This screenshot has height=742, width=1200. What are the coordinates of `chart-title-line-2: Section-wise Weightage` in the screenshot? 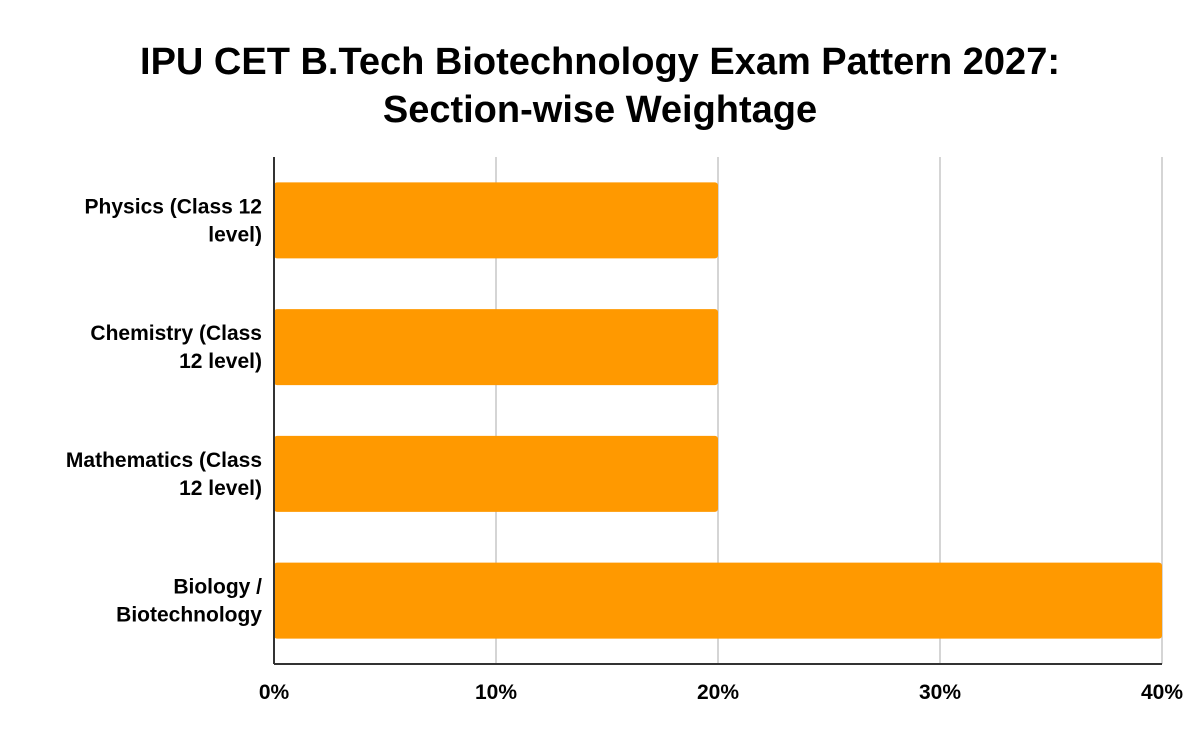 It's located at (600, 110).